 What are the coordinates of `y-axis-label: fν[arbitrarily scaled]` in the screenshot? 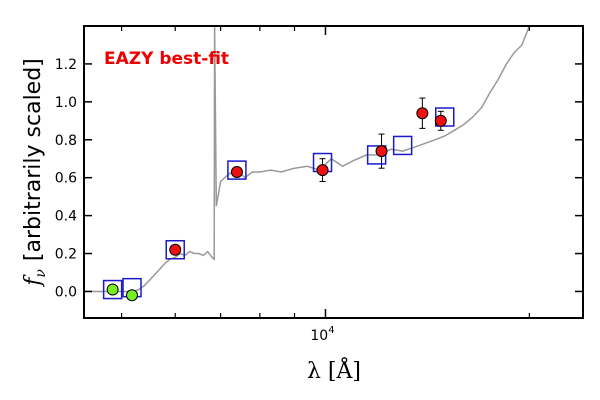 It's located at (35, 173).